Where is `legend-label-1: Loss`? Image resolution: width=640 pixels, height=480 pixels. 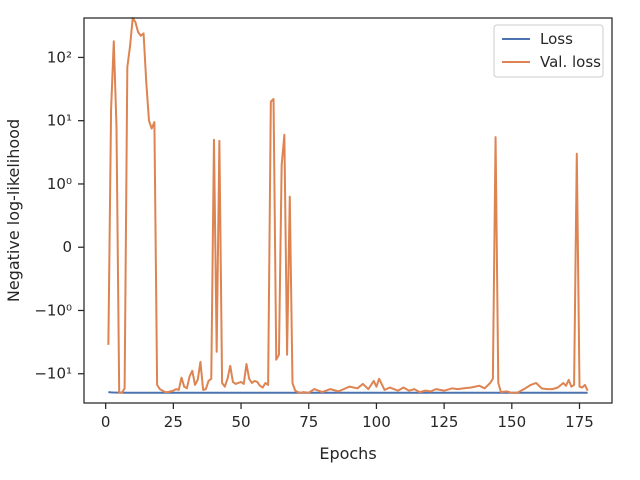
legend-label-1: Loss is located at coordinates (556, 39).